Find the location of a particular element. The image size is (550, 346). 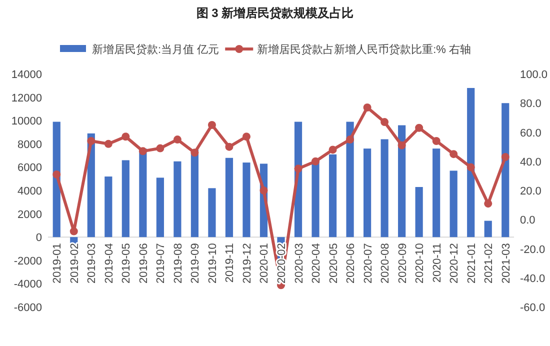

x-tick-label: 2020-06 is located at coordinates (351, 263).